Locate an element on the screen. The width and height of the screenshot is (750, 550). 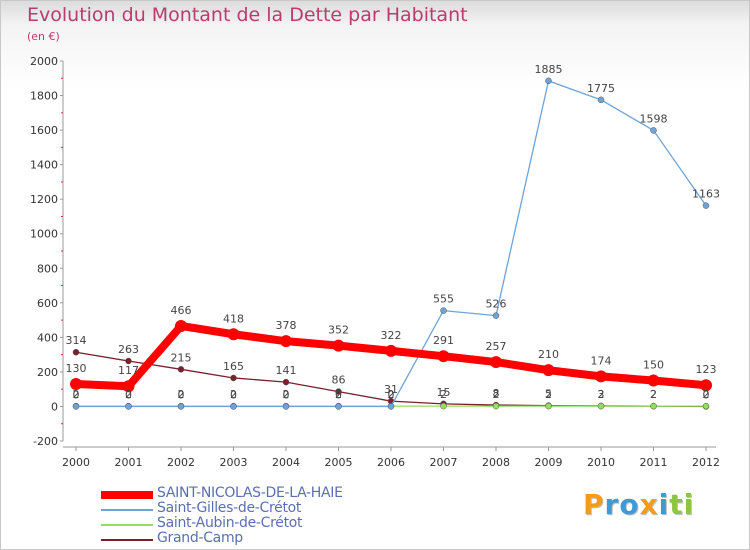
data-label: 257 is located at coordinates (496, 346).